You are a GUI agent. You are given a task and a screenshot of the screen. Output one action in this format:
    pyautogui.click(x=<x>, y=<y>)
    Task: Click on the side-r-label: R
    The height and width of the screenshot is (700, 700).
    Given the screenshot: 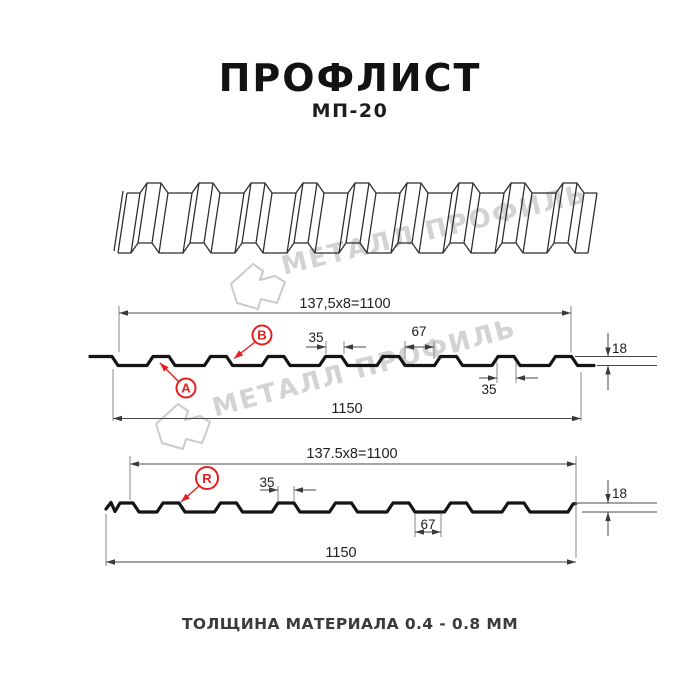 What is the action you would take?
    pyautogui.click(x=207, y=478)
    